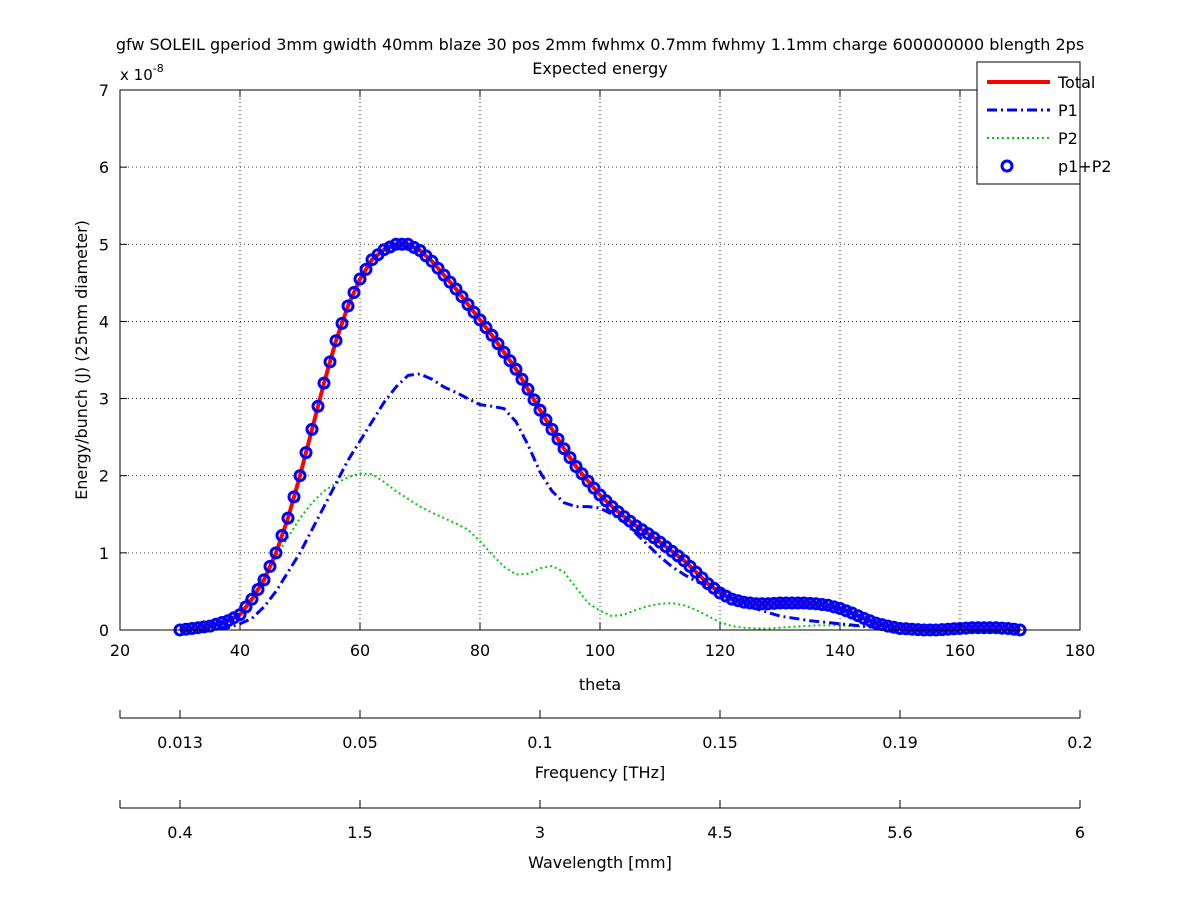 This screenshot has width=1200, height=901. Describe the element at coordinates (104, 167) in the screenshot. I see `y-tick-label: 6` at that location.